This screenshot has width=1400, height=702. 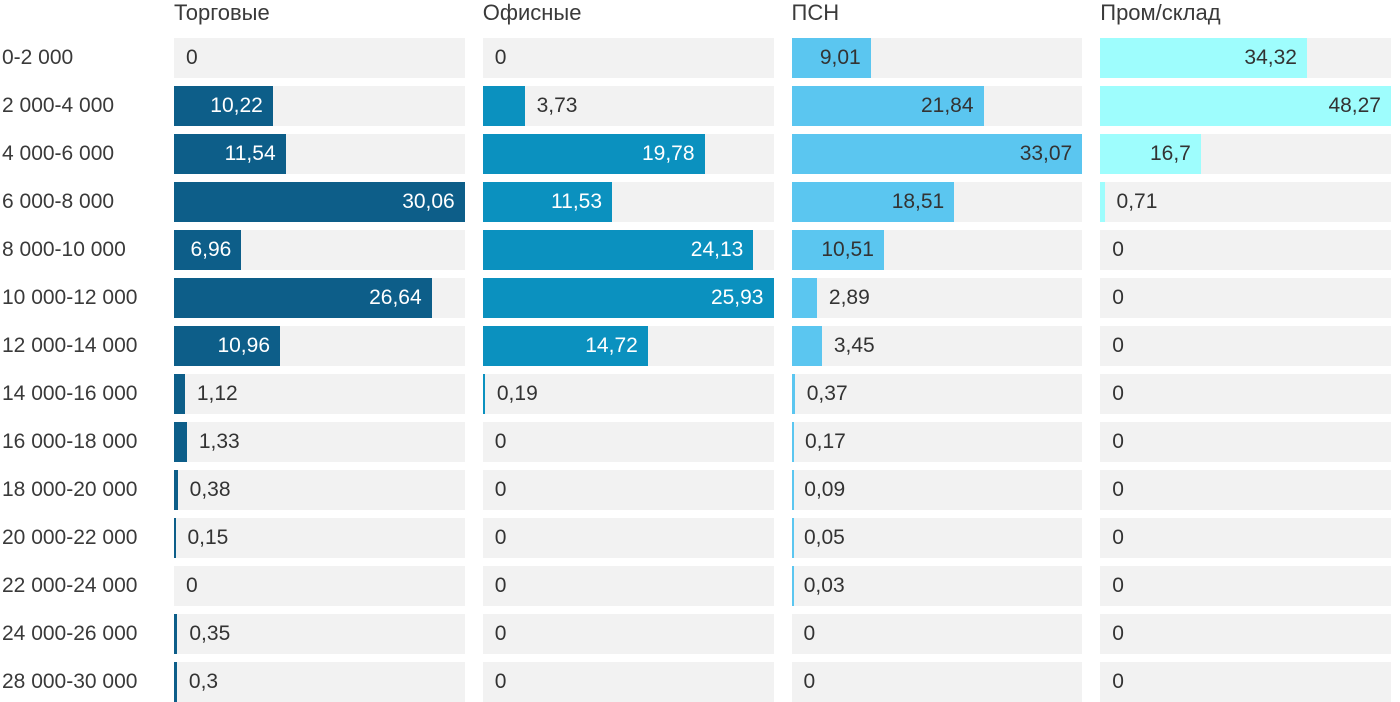 What do you see at coordinates (918, 201) in the screenshot?
I see `bar-value: 18,51` at bounding box center [918, 201].